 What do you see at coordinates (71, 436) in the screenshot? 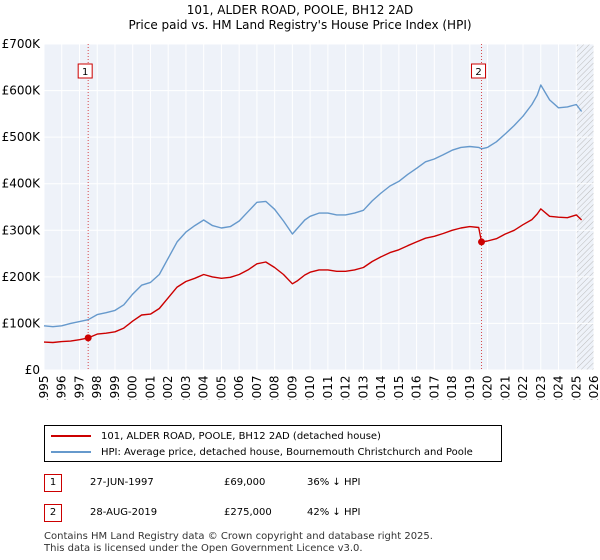
I see `legend-swatch-red` at bounding box center [71, 436].